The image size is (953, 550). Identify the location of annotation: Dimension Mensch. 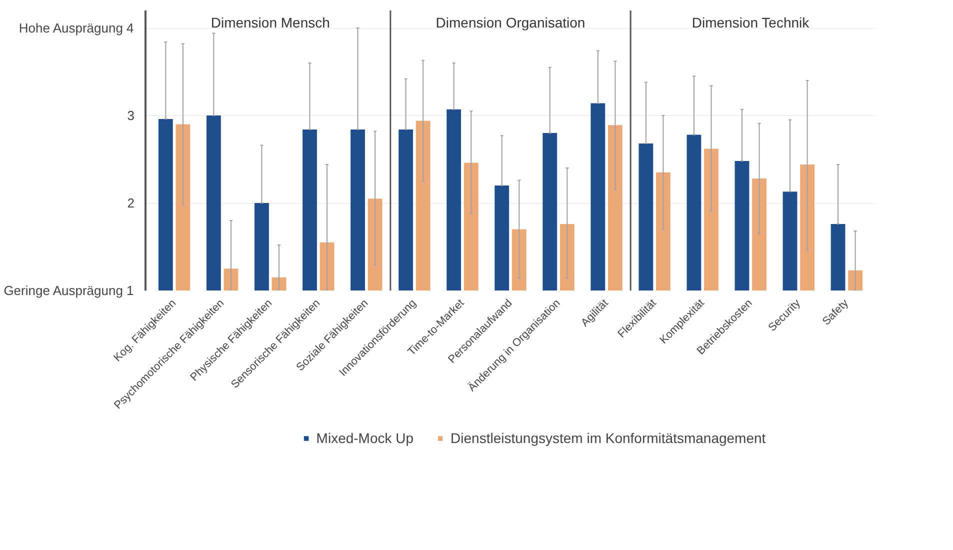
(270, 22).